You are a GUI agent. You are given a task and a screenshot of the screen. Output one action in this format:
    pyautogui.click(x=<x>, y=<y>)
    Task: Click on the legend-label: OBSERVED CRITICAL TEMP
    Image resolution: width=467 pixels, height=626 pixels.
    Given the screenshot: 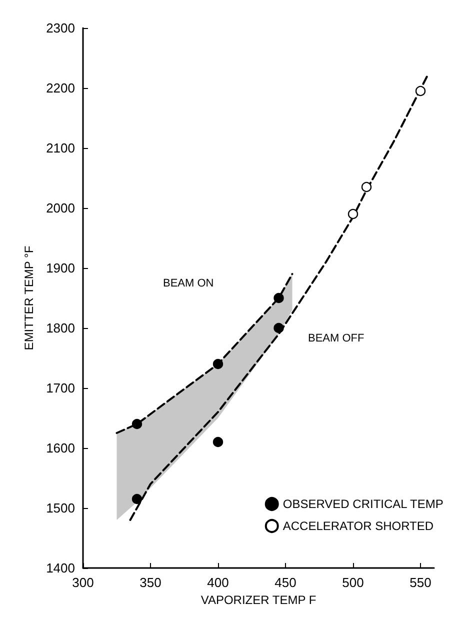 What is the action you would take?
    pyautogui.click(x=363, y=504)
    